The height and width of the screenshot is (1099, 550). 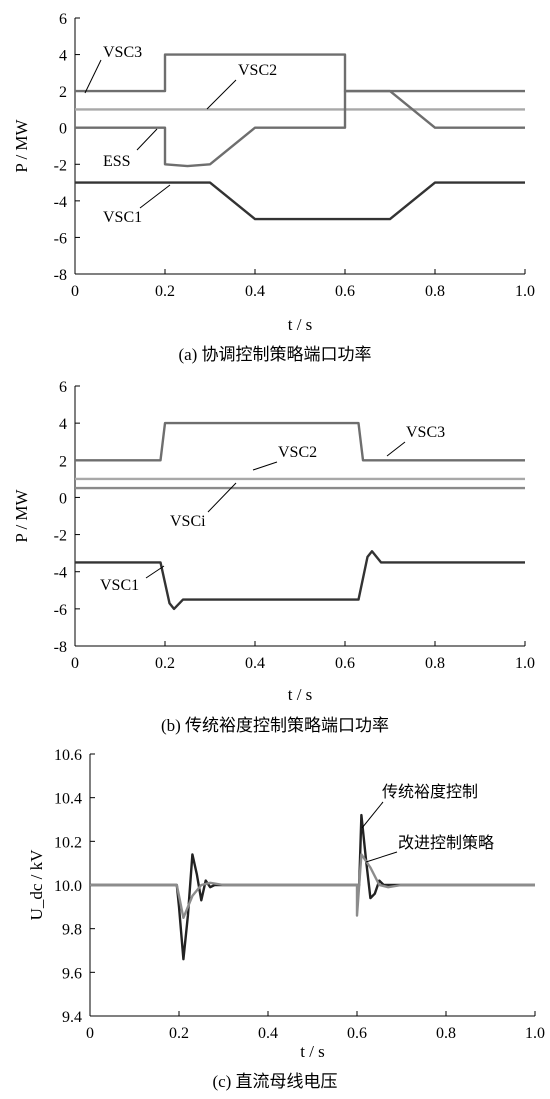 I want to click on y-tick-label: 10.4, so click(x=68, y=799).